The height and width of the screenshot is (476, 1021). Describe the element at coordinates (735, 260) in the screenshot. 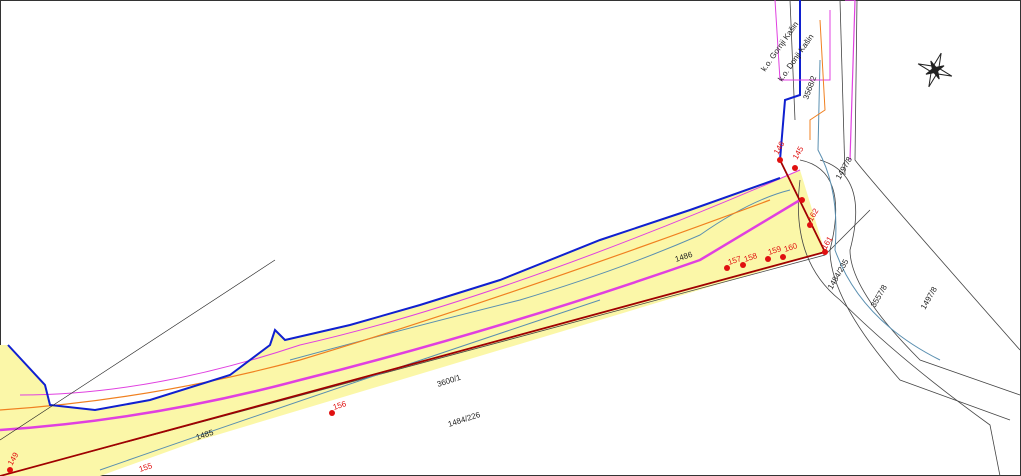

I see `point-number: 157` at that location.